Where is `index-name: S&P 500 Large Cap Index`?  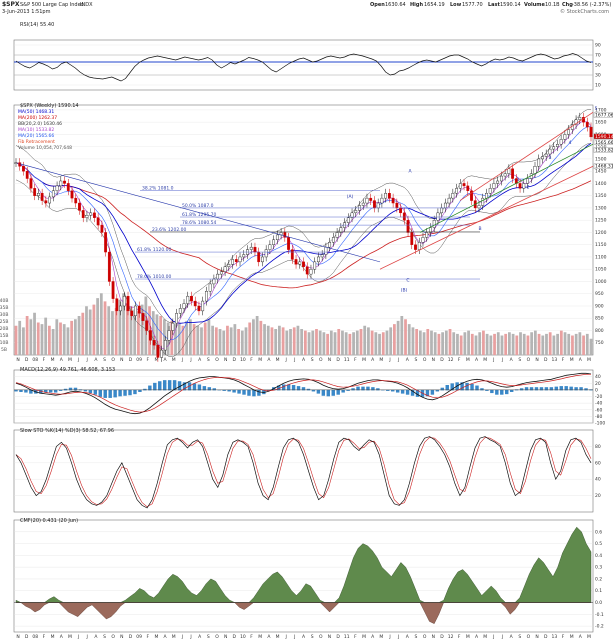 index-name: S&P 500 Large Cap Index is located at coordinates (52, 5).